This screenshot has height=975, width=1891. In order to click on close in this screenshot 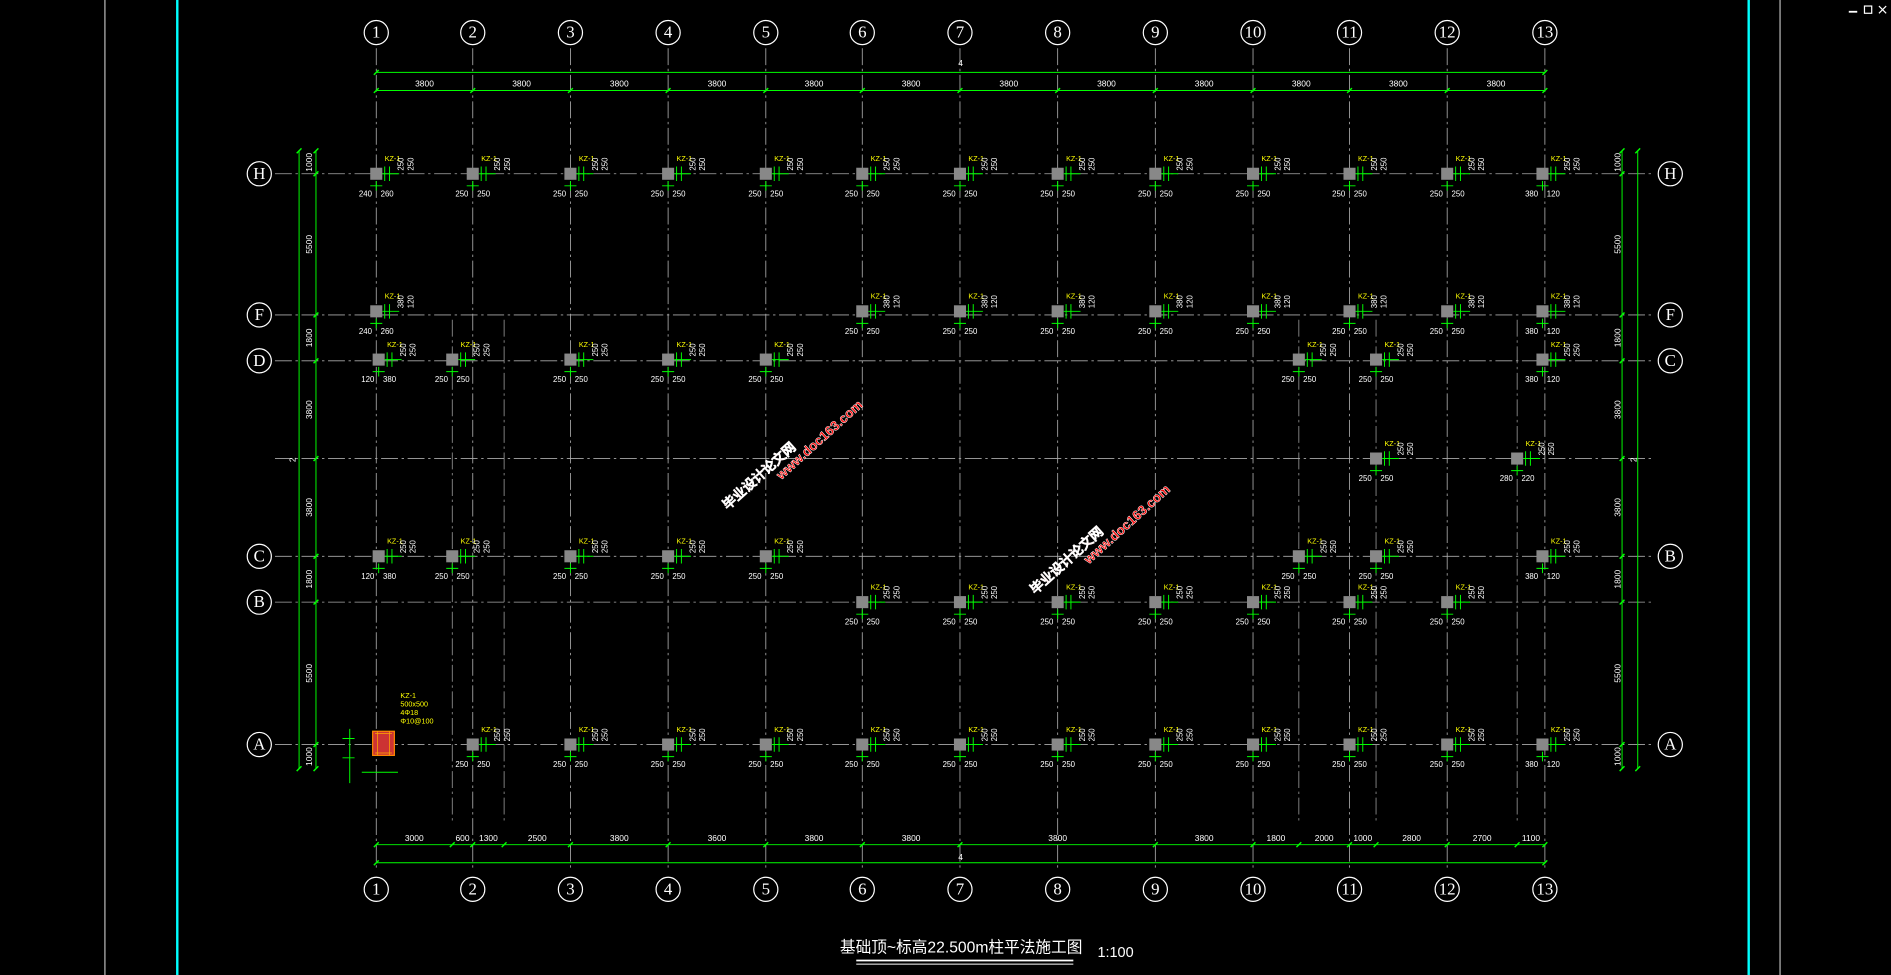, I will do `click(1882, 9)`.